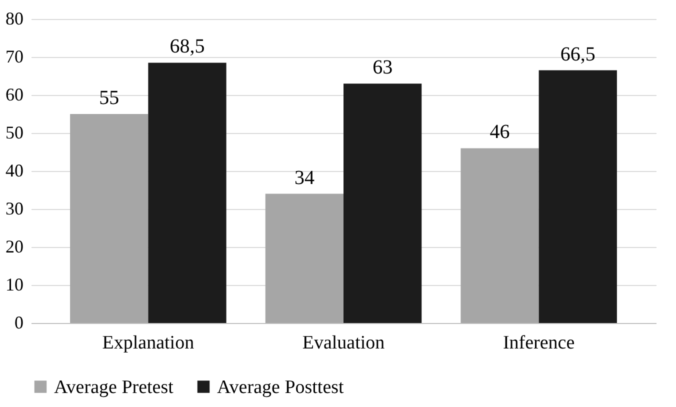 This screenshot has height=407, width=676. What do you see at coordinates (114, 387) in the screenshot?
I see `legend-label: Average Pretest` at bounding box center [114, 387].